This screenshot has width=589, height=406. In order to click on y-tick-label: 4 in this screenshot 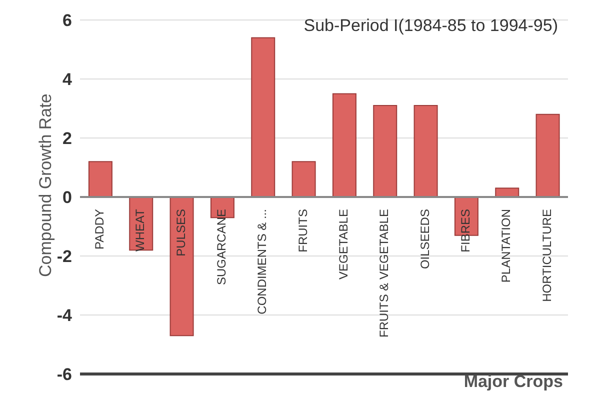, I will do `click(67, 80)`.